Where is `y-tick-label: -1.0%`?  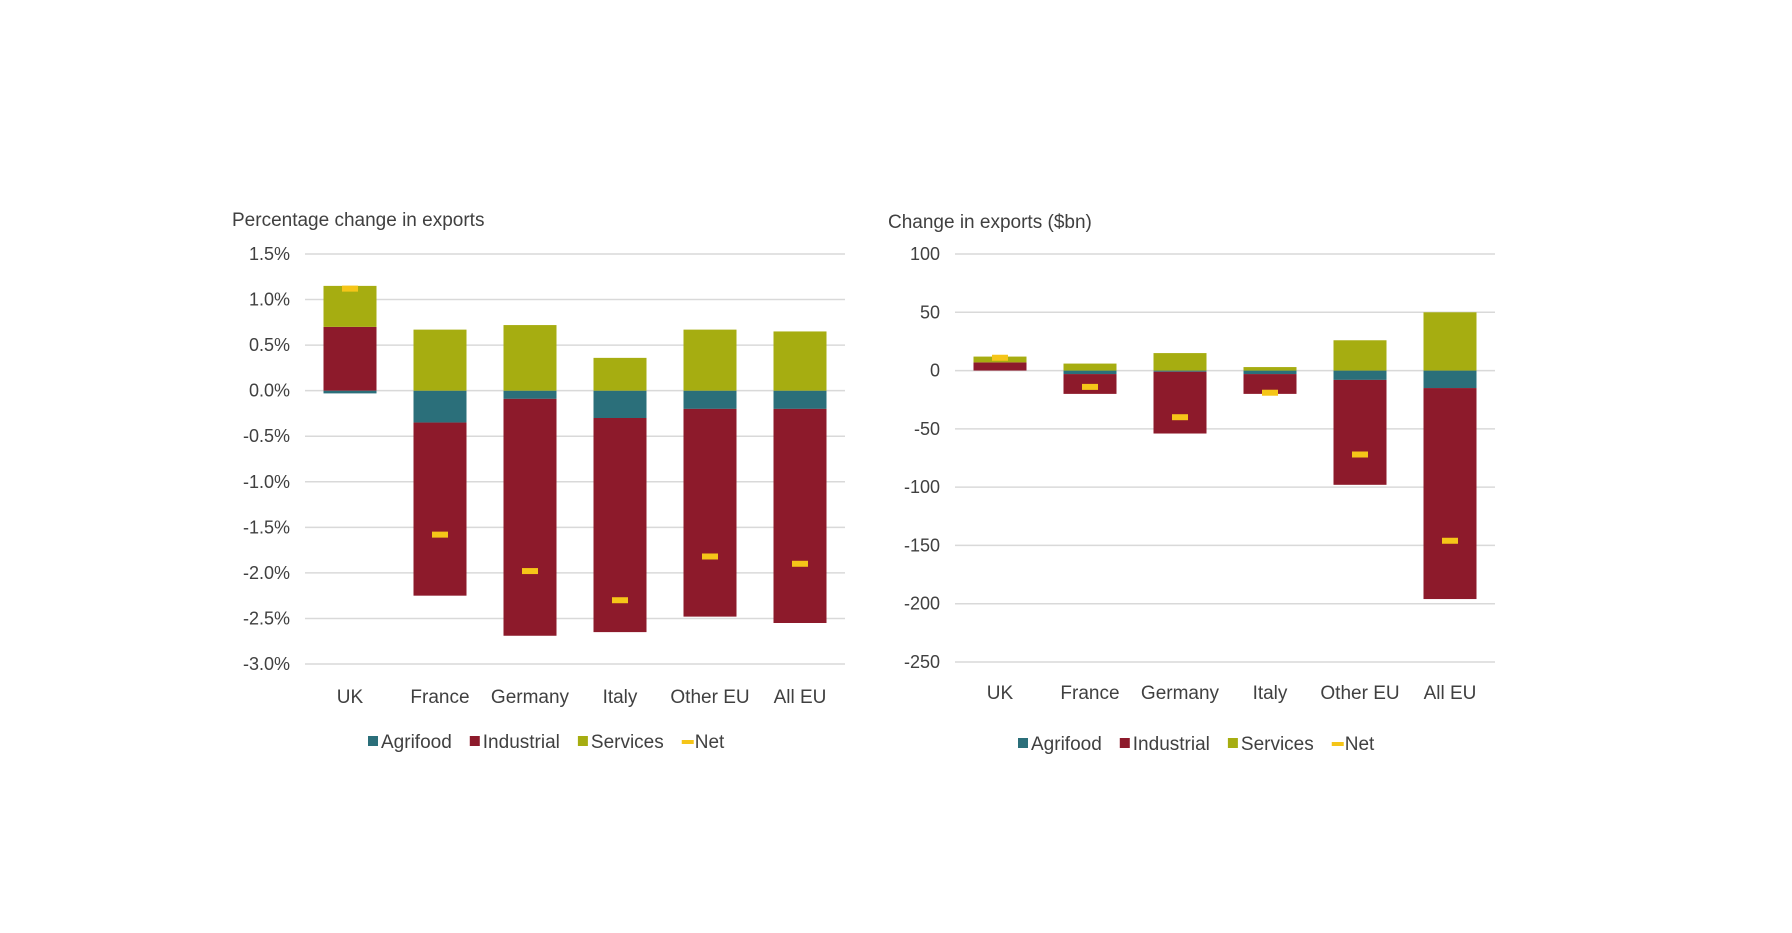
y-tick-label: -1.0% is located at coordinates (266, 482).